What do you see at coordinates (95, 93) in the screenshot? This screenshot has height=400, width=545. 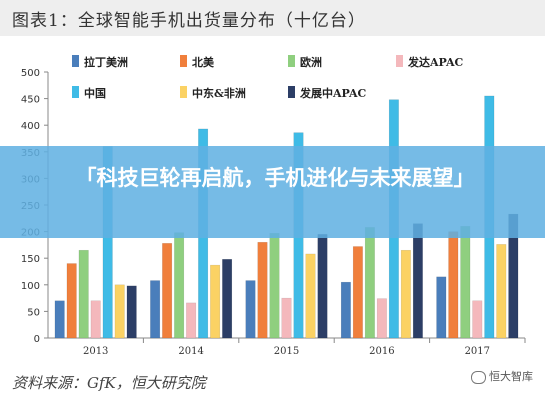 I see `legend-label: 中国` at bounding box center [95, 93].